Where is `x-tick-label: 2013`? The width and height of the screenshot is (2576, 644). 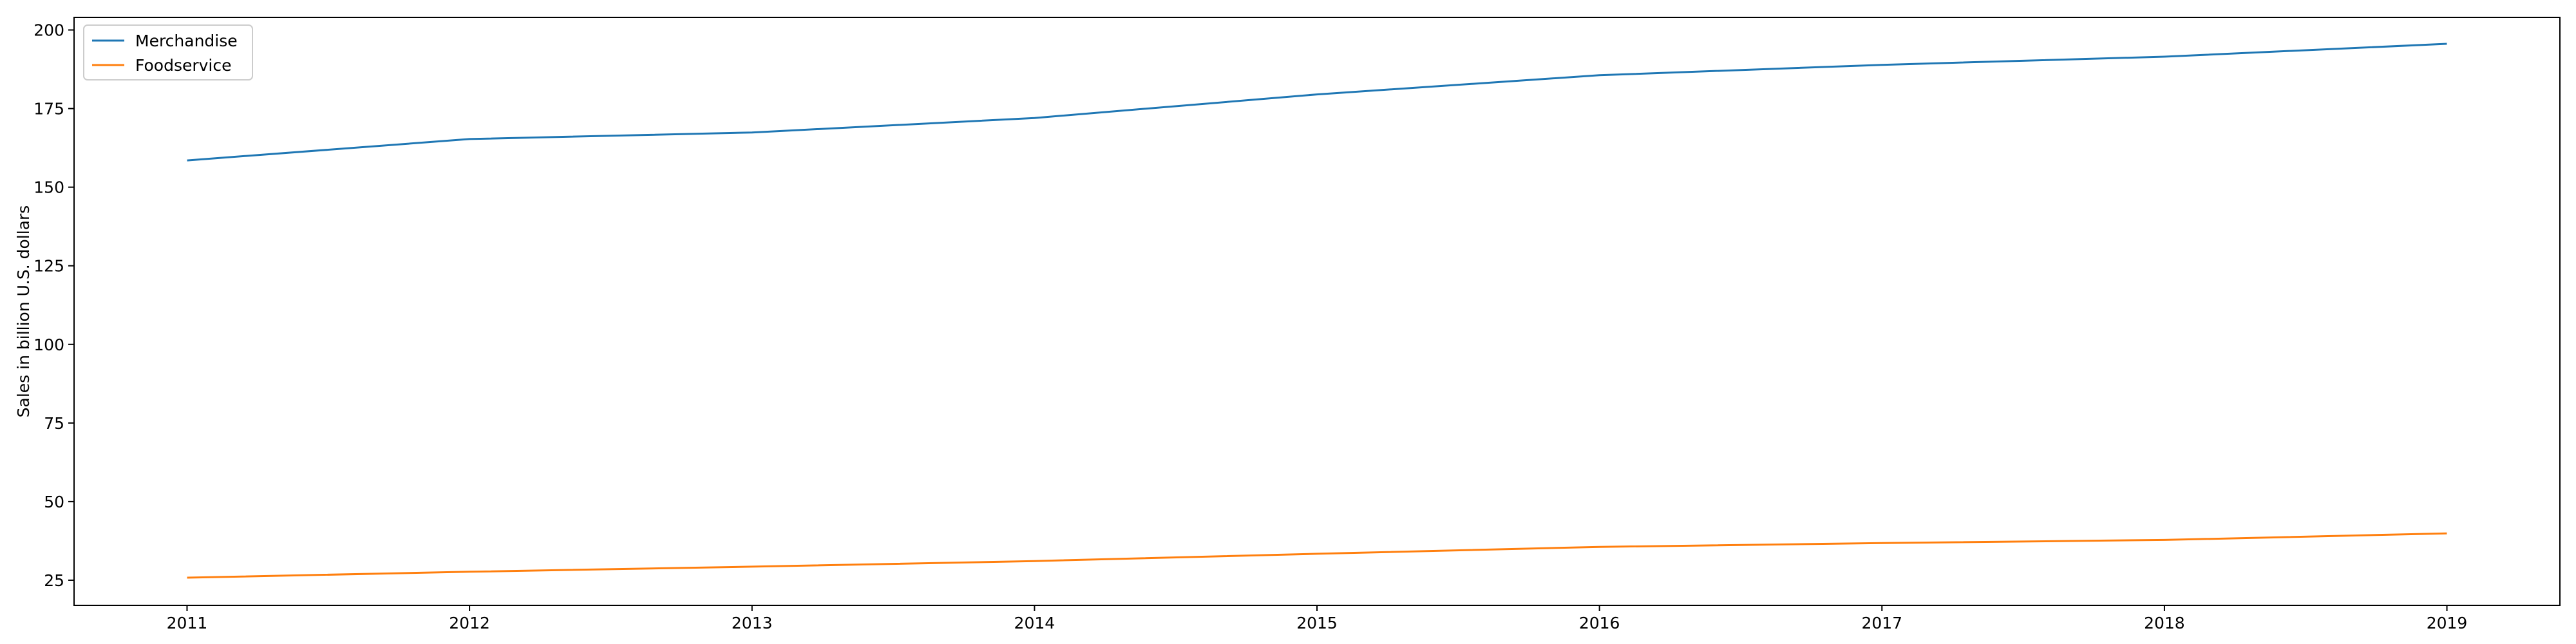 x-tick-label: 2013 is located at coordinates (752, 623).